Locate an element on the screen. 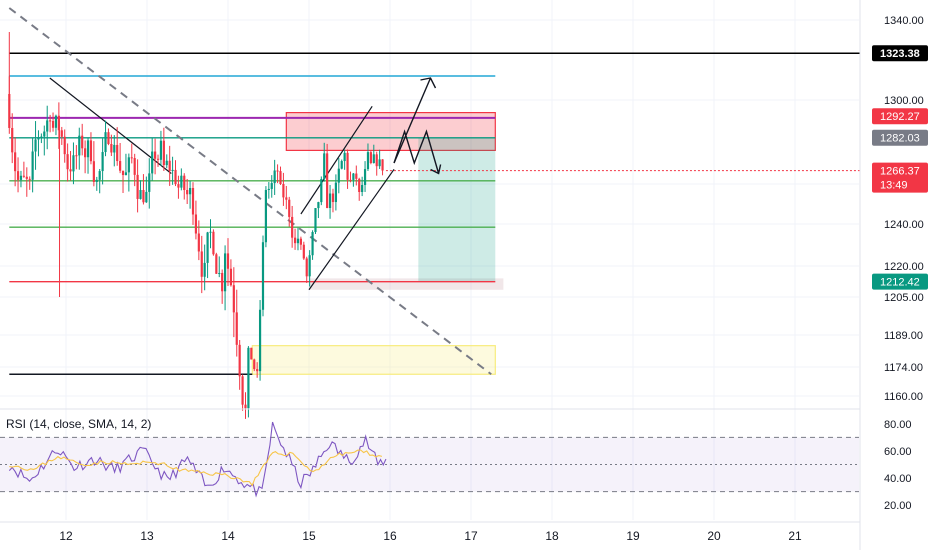 The width and height of the screenshot is (932, 555). price-label-badge: 1266.37 13:49 is located at coordinates (900, 177).